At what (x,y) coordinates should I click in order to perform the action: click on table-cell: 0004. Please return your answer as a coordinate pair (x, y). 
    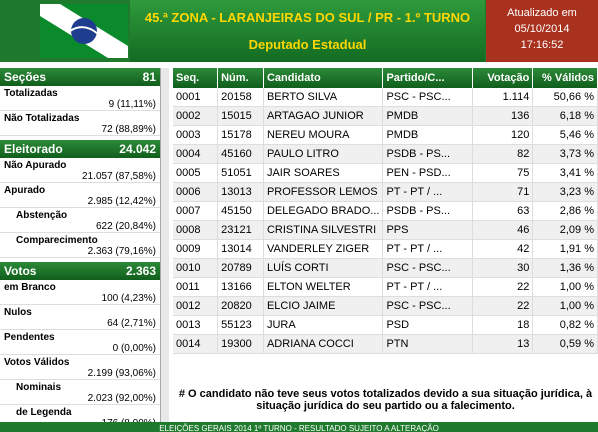
    Looking at the image, I should click on (196, 154).